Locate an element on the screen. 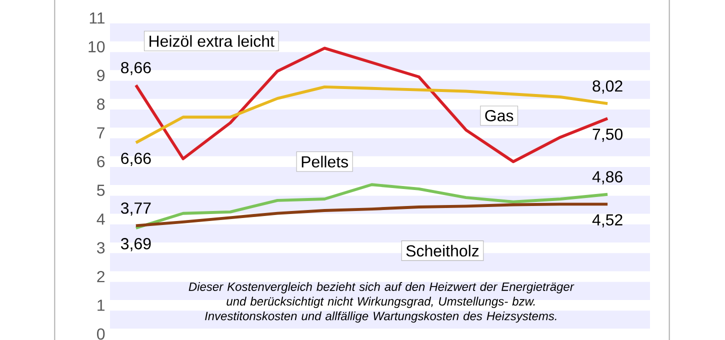 This screenshot has height=340, width=725. data-label: 6,66 is located at coordinates (136, 159).